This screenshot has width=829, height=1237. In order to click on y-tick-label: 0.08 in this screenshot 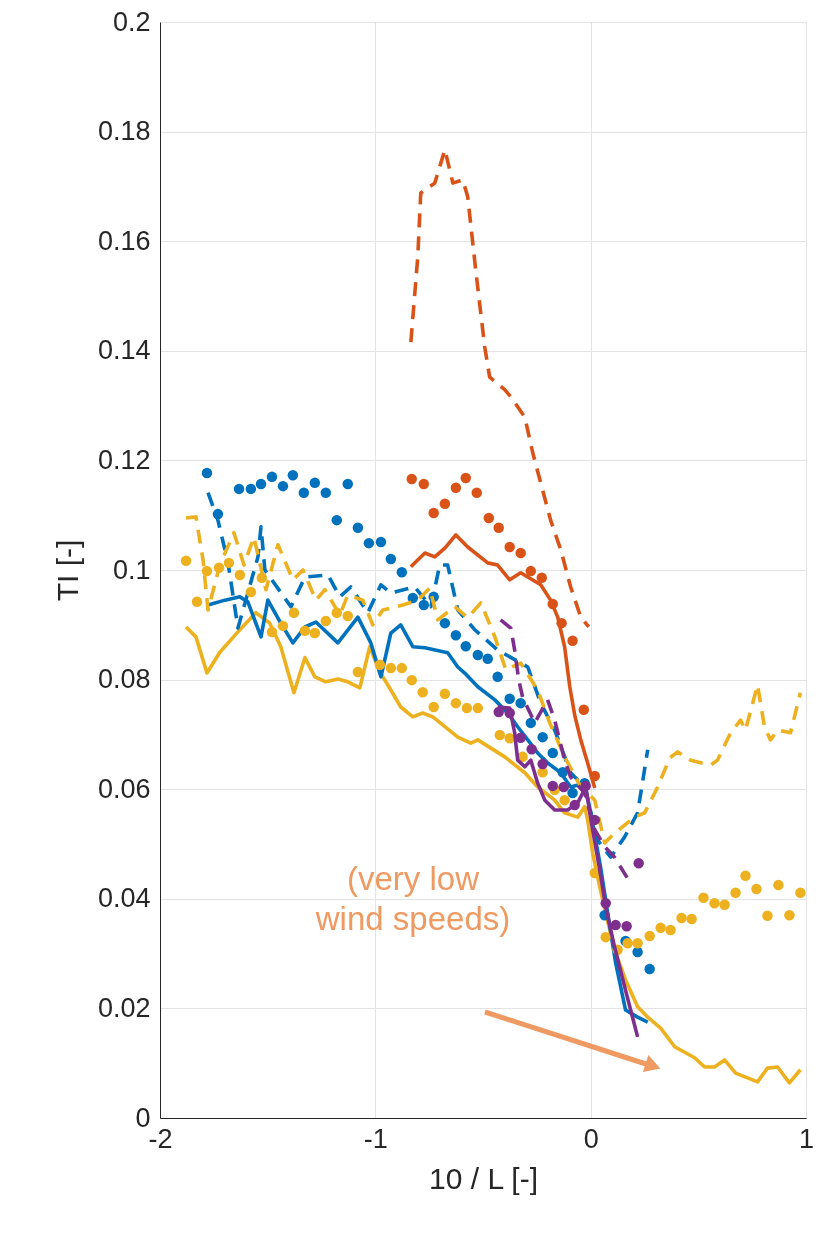, I will do `click(124, 679)`.